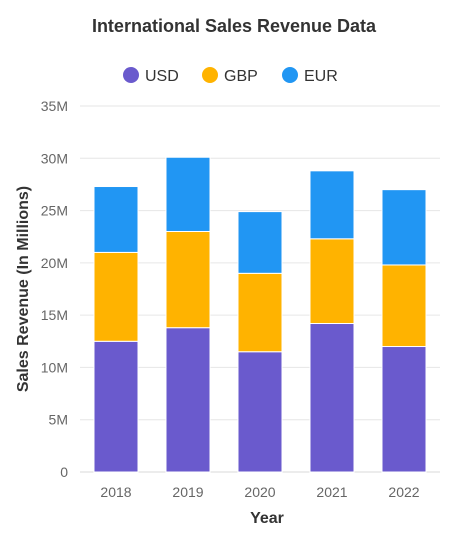 Image resolution: width=474 pixels, height=537 pixels. What do you see at coordinates (23, 289) in the screenshot?
I see `y-axis-label: Sales Revenue (In Millions)` at bounding box center [23, 289].